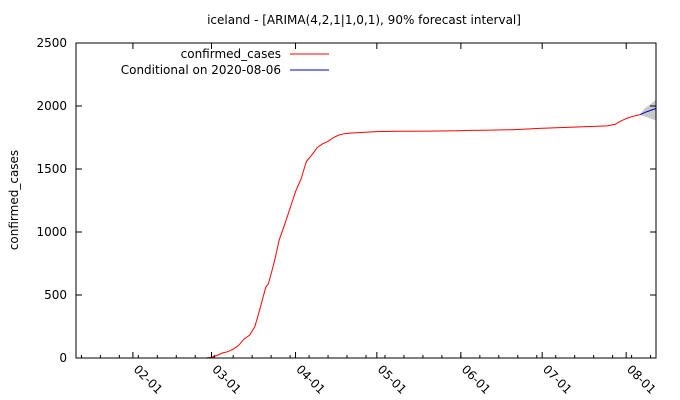 This screenshot has height=400, width=680. I want to click on x-tick-label: 03-01, so click(226, 379).